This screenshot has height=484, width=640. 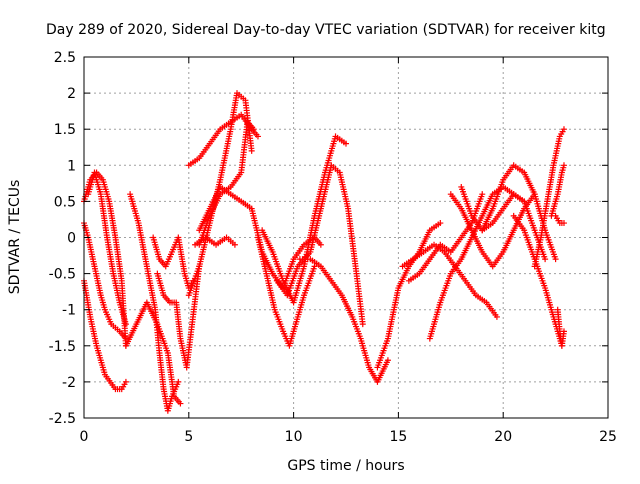 What do you see at coordinates (608, 437) in the screenshot?
I see `x-tick-label: 25` at bounding box center [608, 437].